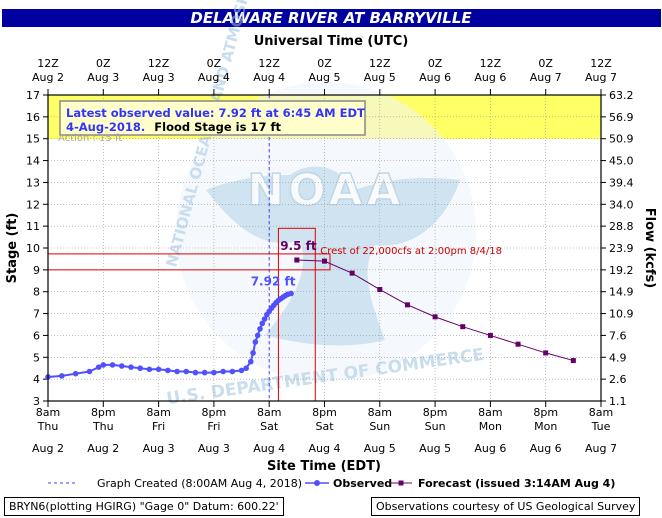 This screenshot has width=662, height=518. I want to click on info-box, so click(212, 118).